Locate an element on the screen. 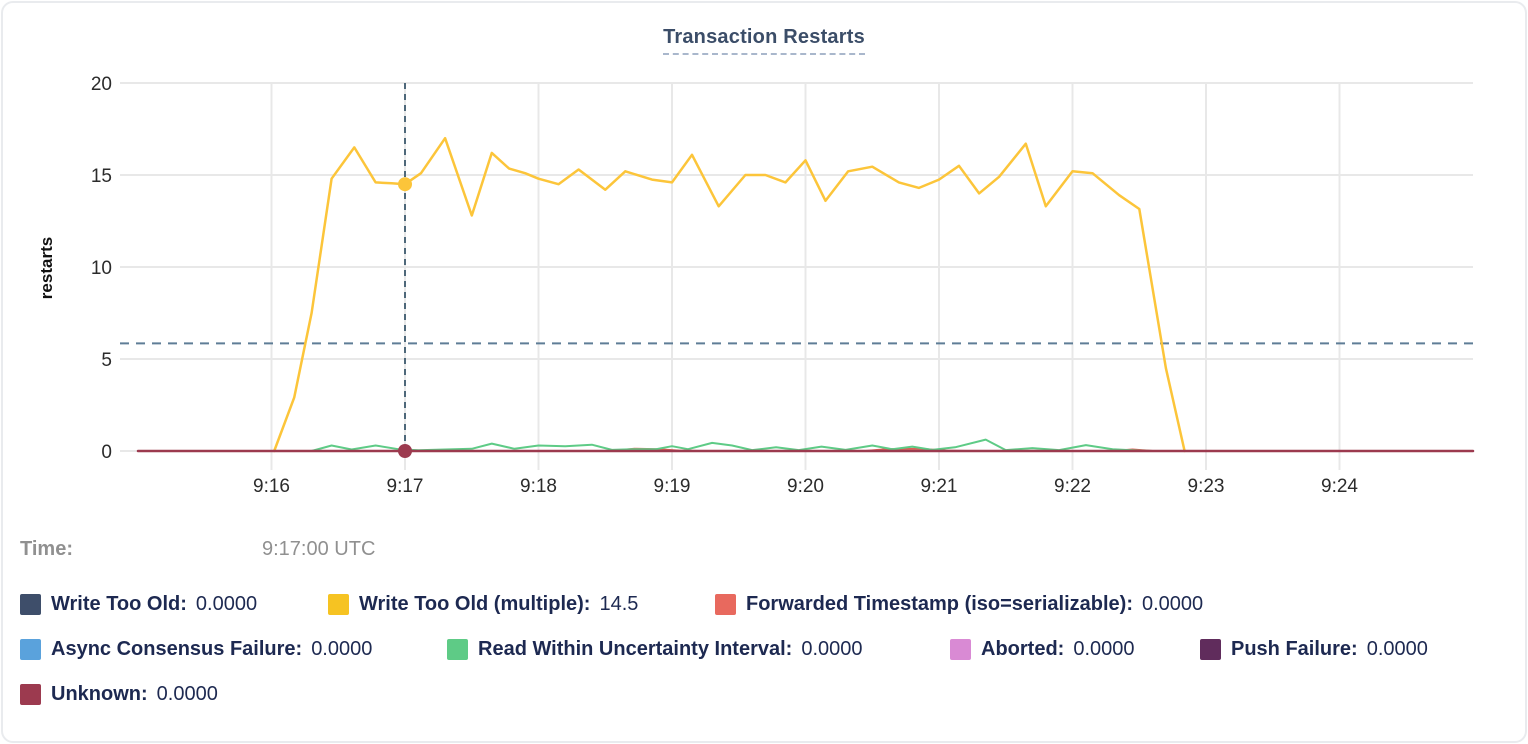 The height and width of the screenshot is (744, 1528). time-value: 9:17:00 UTC is located at coordinates (319, 549).